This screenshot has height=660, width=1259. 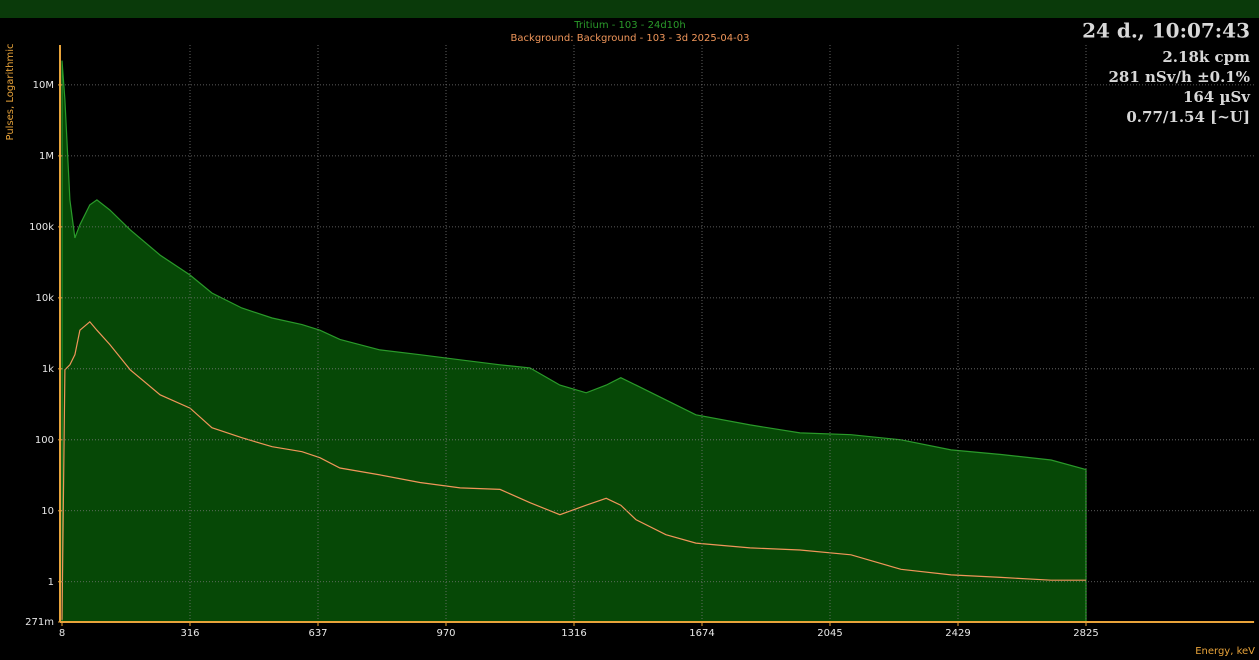 What do you see at coordinates (1166, 31) in the screenshot?
I see `elapsed-time: 24 d., 10:07:43` at bounding box center [1166, 31].